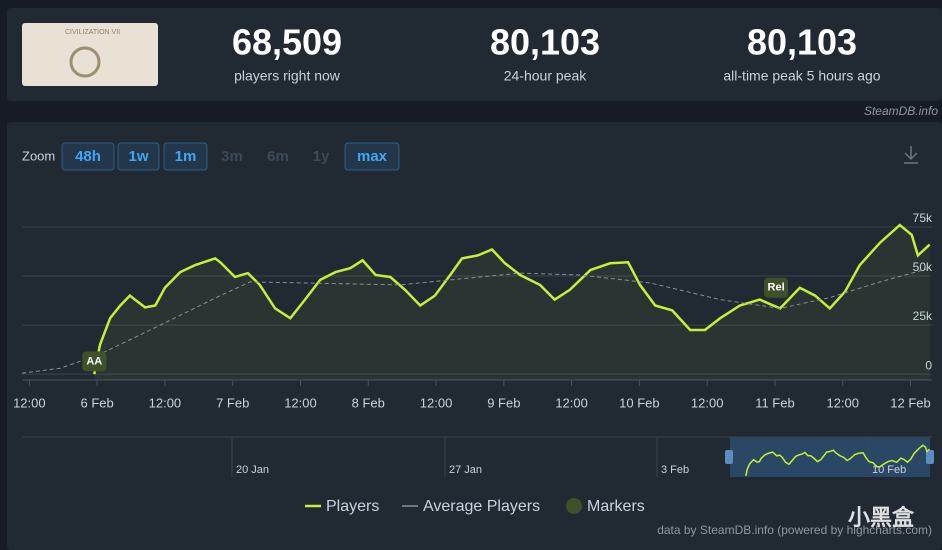 This screenshot has width=942, height=550. Describe the element at coordinates (287, 76) in the screenshot. I see `stat-label: players right now` at that location.